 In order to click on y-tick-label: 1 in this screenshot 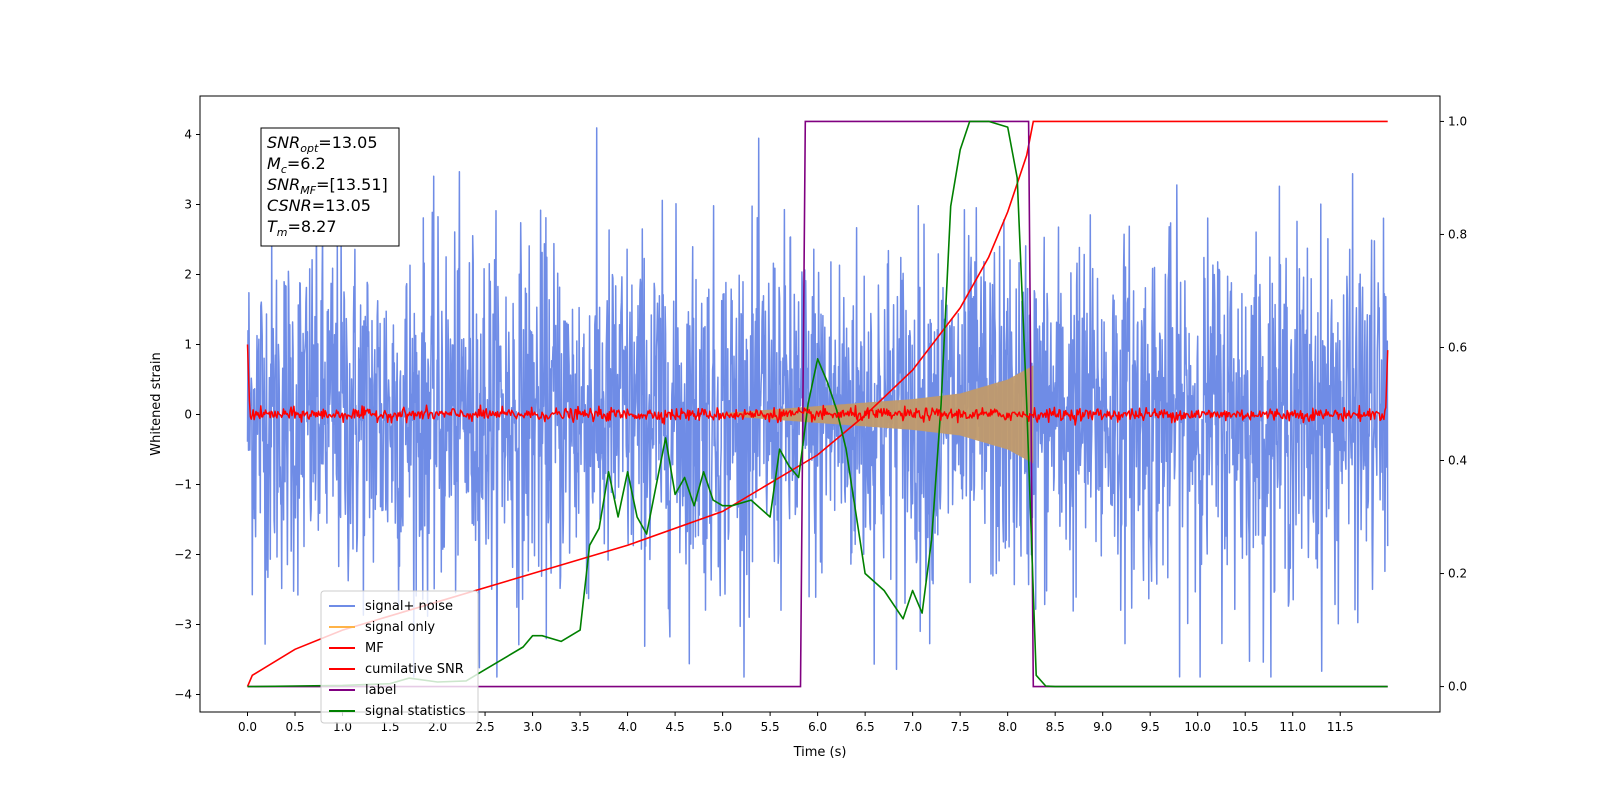, I will do `click(188, 345)`.